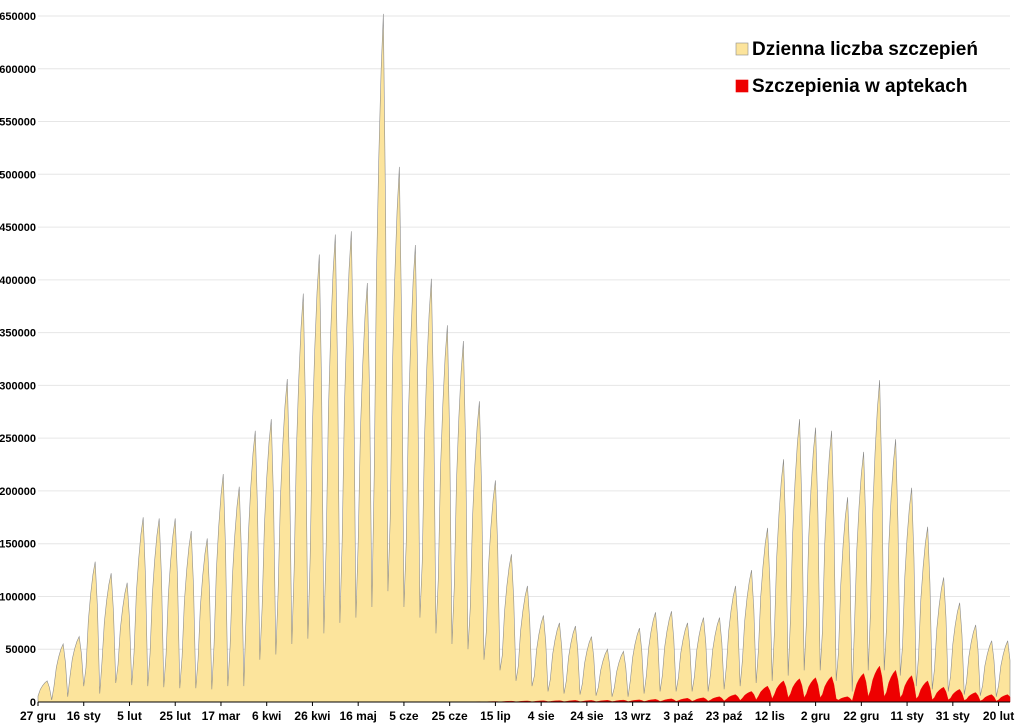  I want to click on x-tick-label: 3 paź, so click(678, 716).